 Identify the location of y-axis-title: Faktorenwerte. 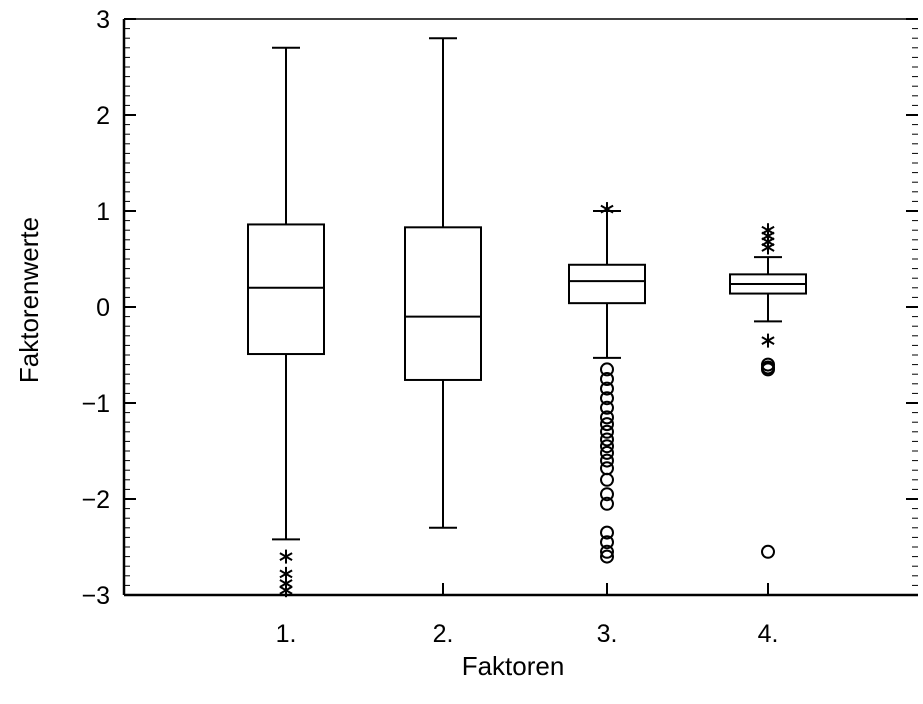
(29, 300).